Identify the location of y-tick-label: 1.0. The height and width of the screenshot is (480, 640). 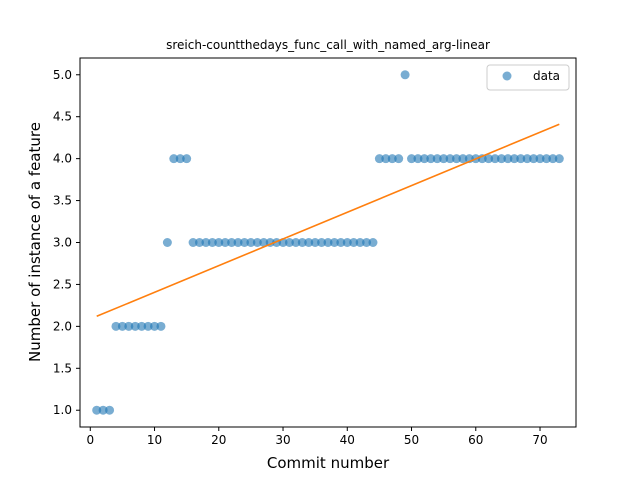
(62, 410).